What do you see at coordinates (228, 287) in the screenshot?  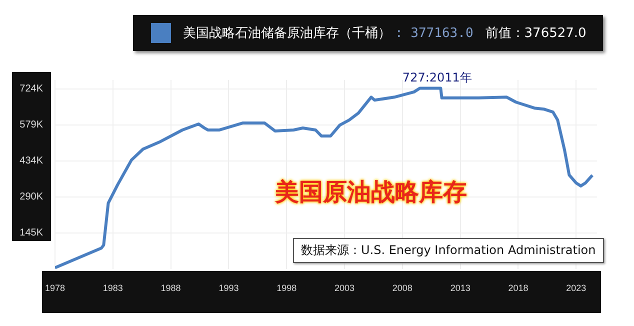 I see `x-tick-label: 1993` at bounding box center [228, 287].